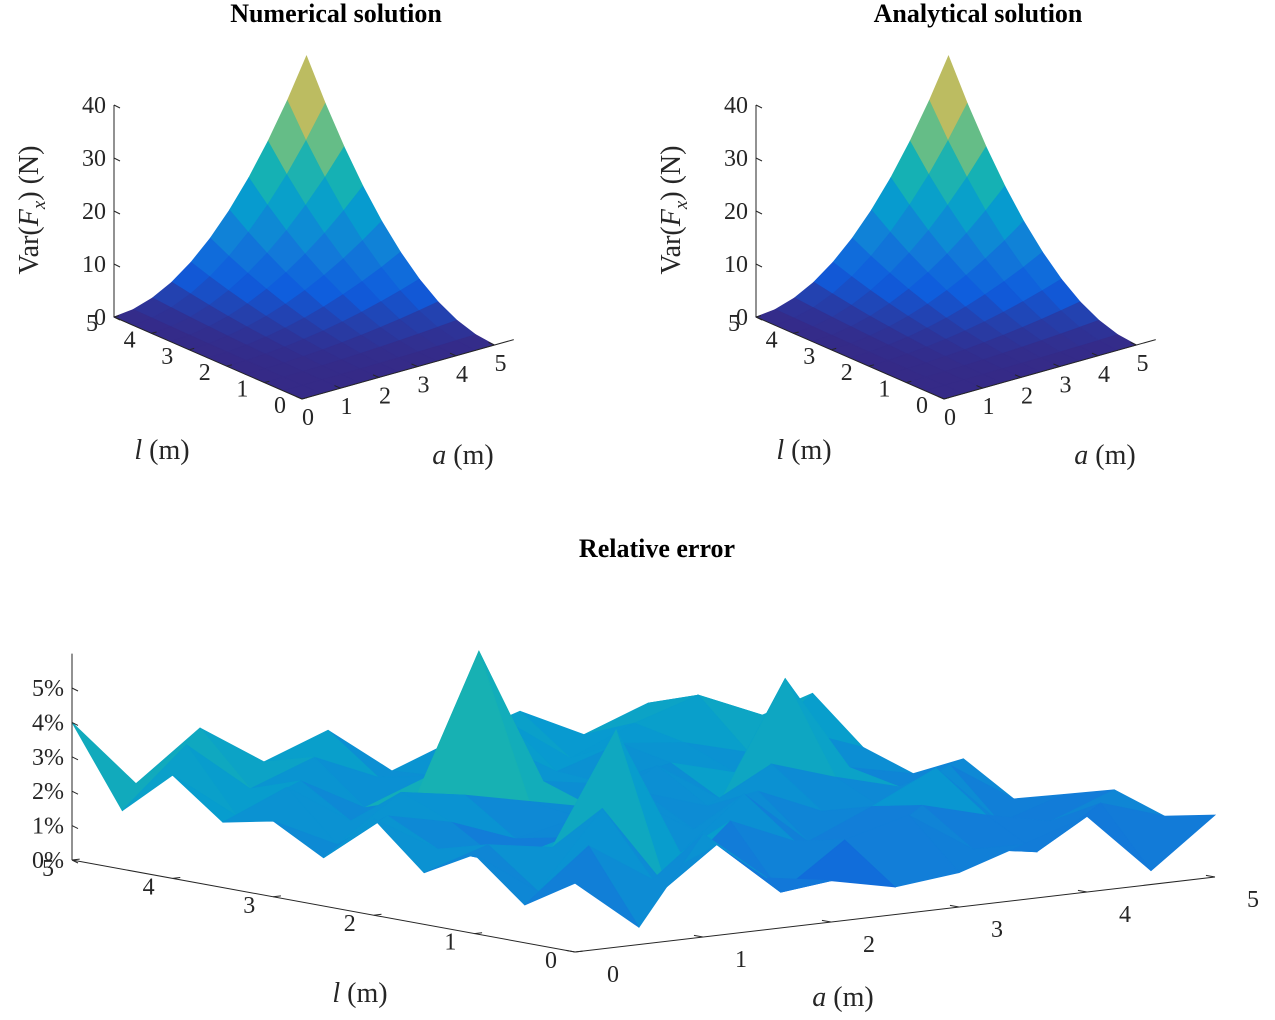 The height and width of the screenshot is (1020, 1275). What do you see at coordinates (1104, 375) in the screenshot?
I see `analytical-a-tick-label: 4` at bounding box center [1104, 375].